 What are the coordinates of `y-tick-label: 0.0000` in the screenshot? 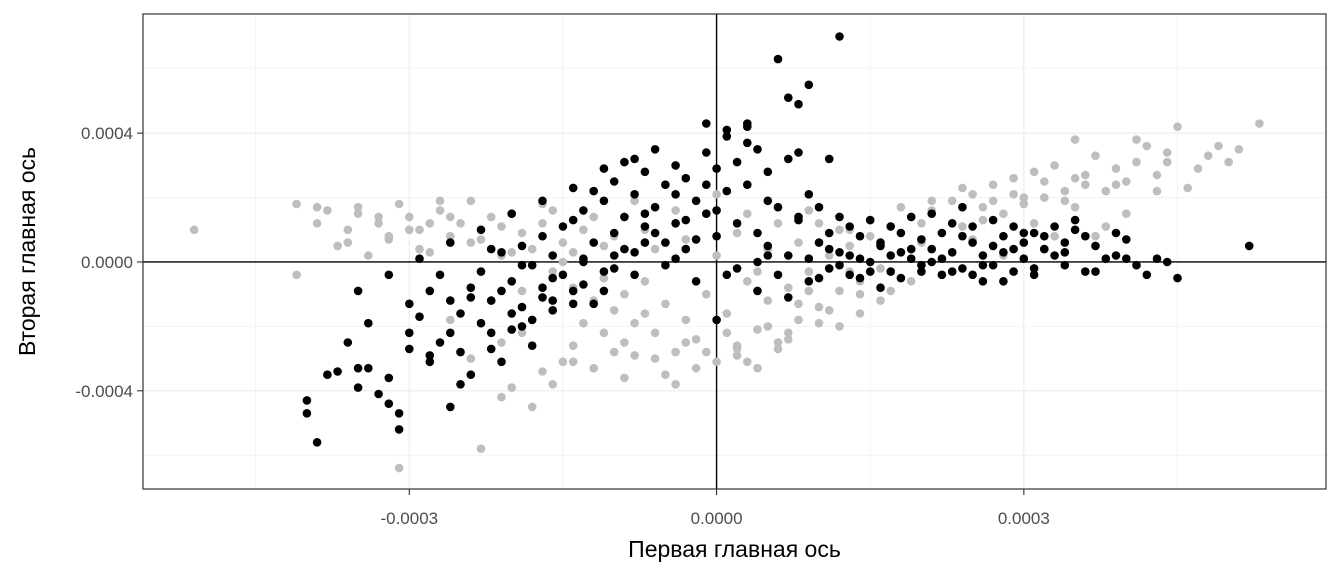 It's located at (107, 262).